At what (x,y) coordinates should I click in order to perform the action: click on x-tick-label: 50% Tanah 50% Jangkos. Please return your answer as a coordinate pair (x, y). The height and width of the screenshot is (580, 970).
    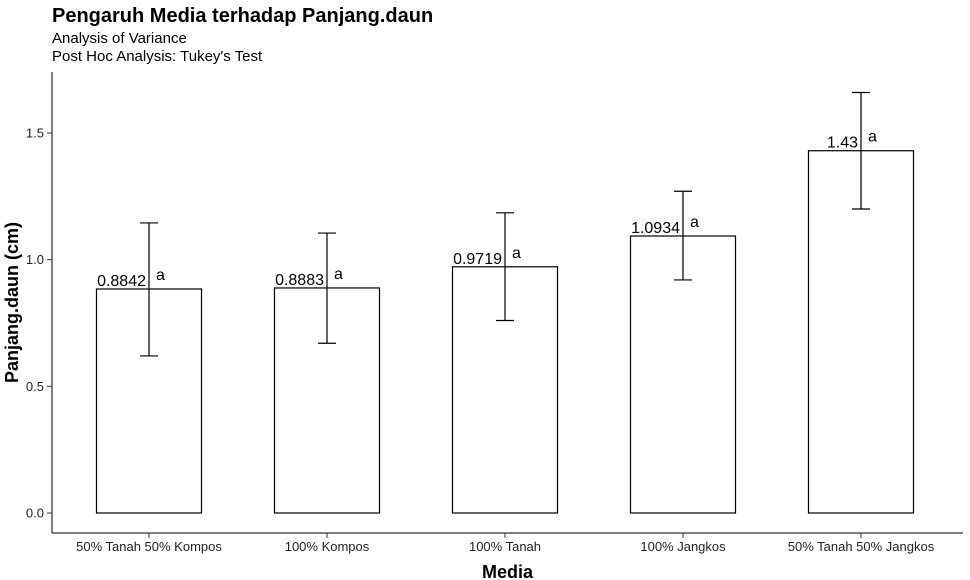
    Looking at the image, I should click on (861, 546).